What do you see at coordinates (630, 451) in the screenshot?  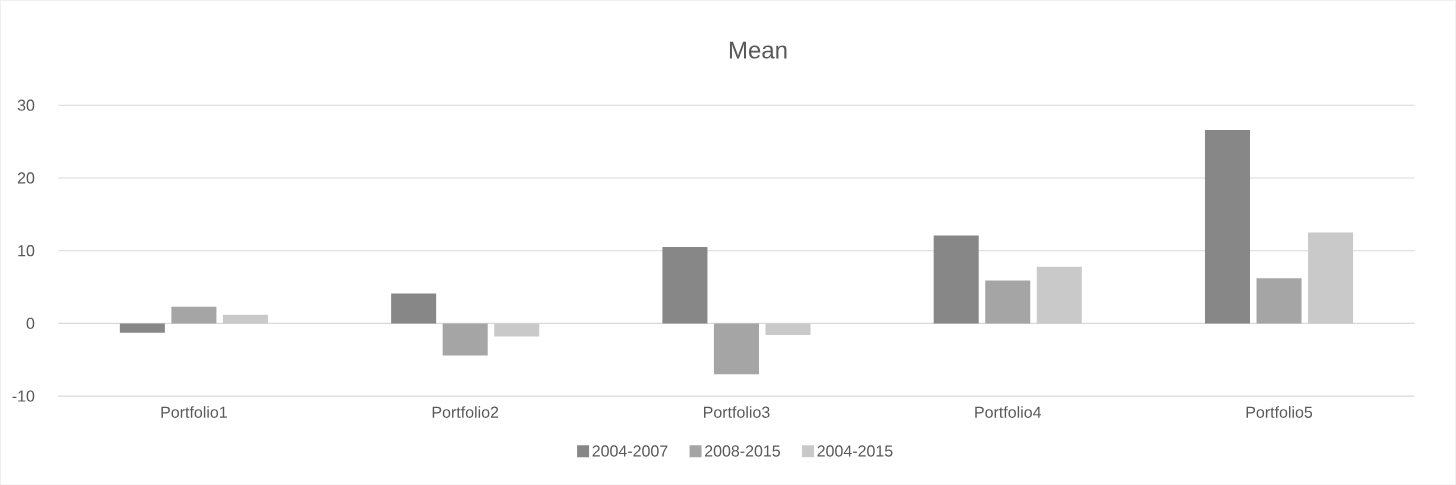 I see `legend-label: 2004-2007` at bounding box center [630, 451].